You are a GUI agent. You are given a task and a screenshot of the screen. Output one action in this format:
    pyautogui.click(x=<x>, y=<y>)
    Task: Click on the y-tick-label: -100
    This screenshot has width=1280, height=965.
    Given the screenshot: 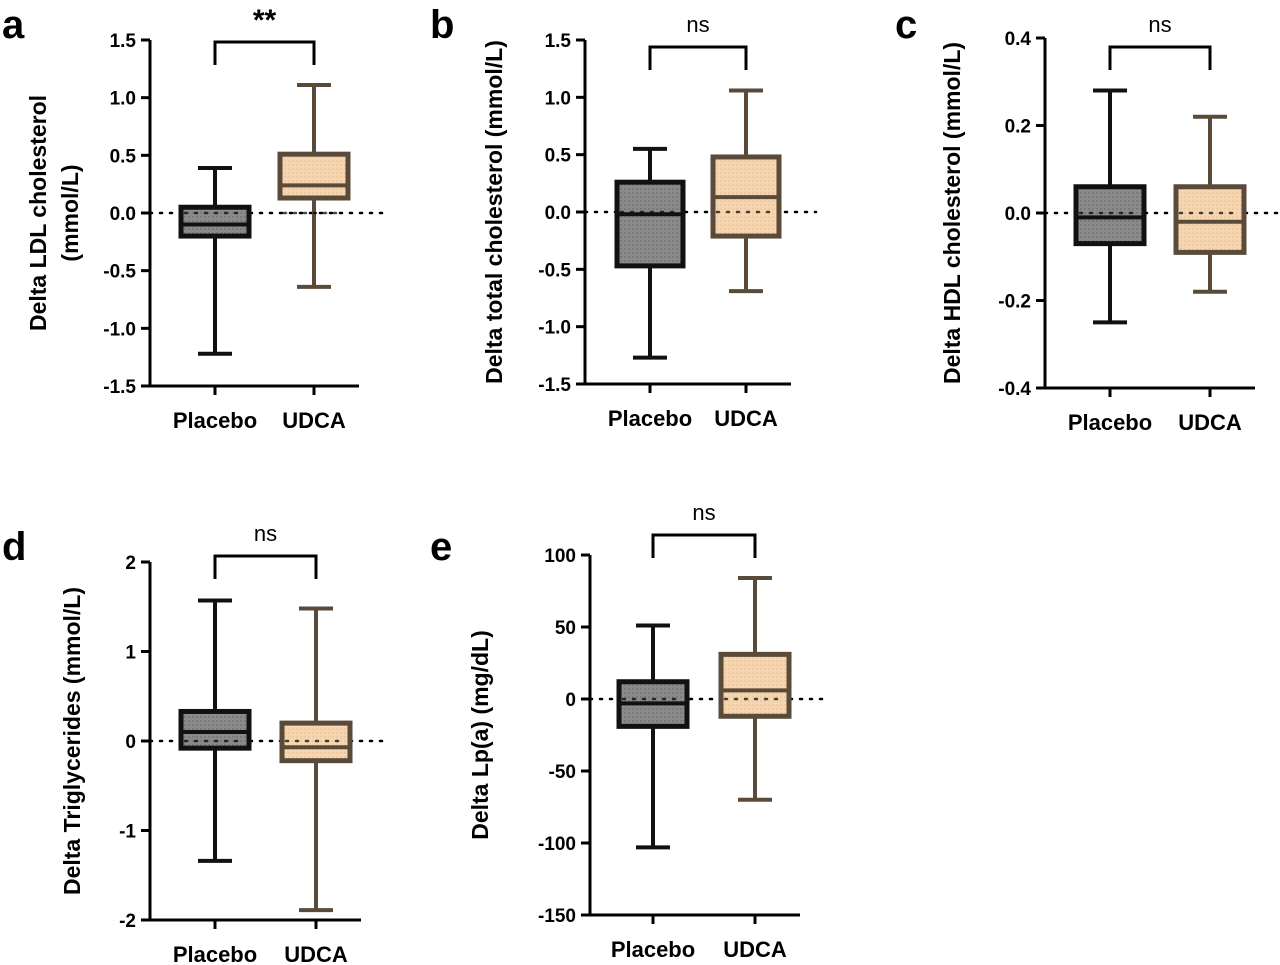 What is the action you would take?
    pyautogui.click(x=557, y=844)
    